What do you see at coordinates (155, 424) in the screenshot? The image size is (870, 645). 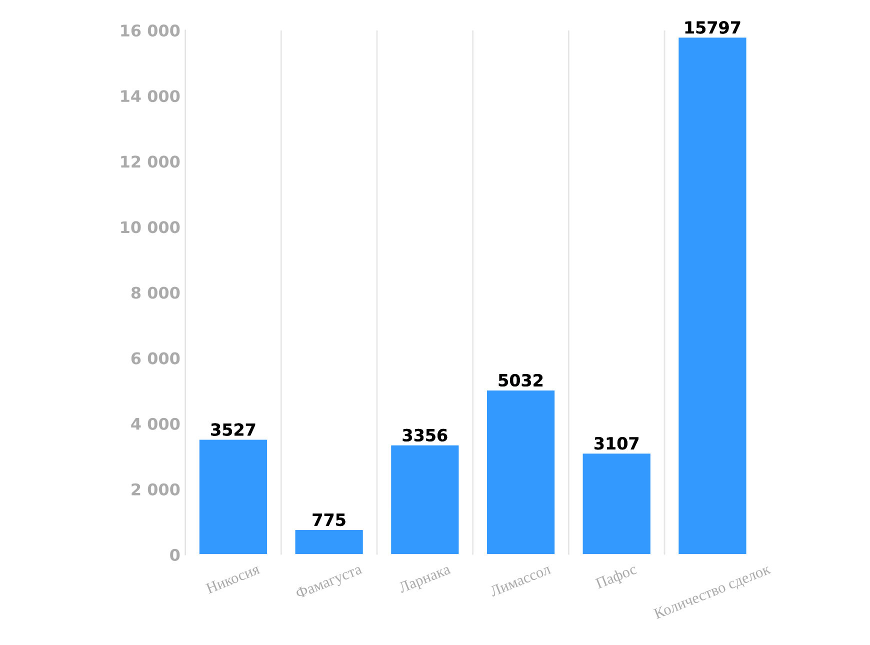 I see `y-tick-label: 4 000` at bounding box center [155, 424].